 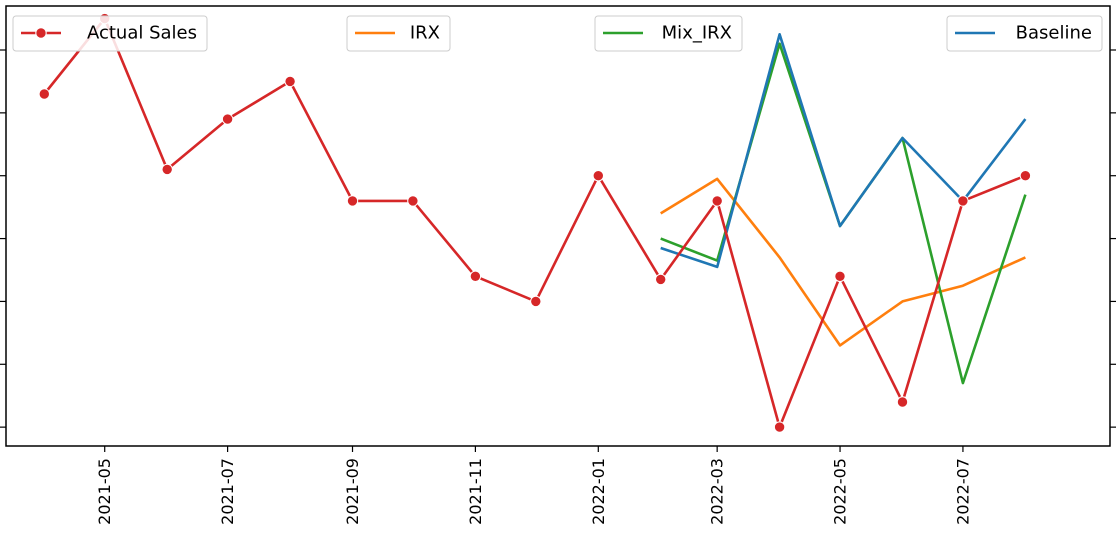 What do you see at coordinates (352, 491) in the screenshot?
I see `x-tick-label: 2021-09` at bounding box center [352, 491].